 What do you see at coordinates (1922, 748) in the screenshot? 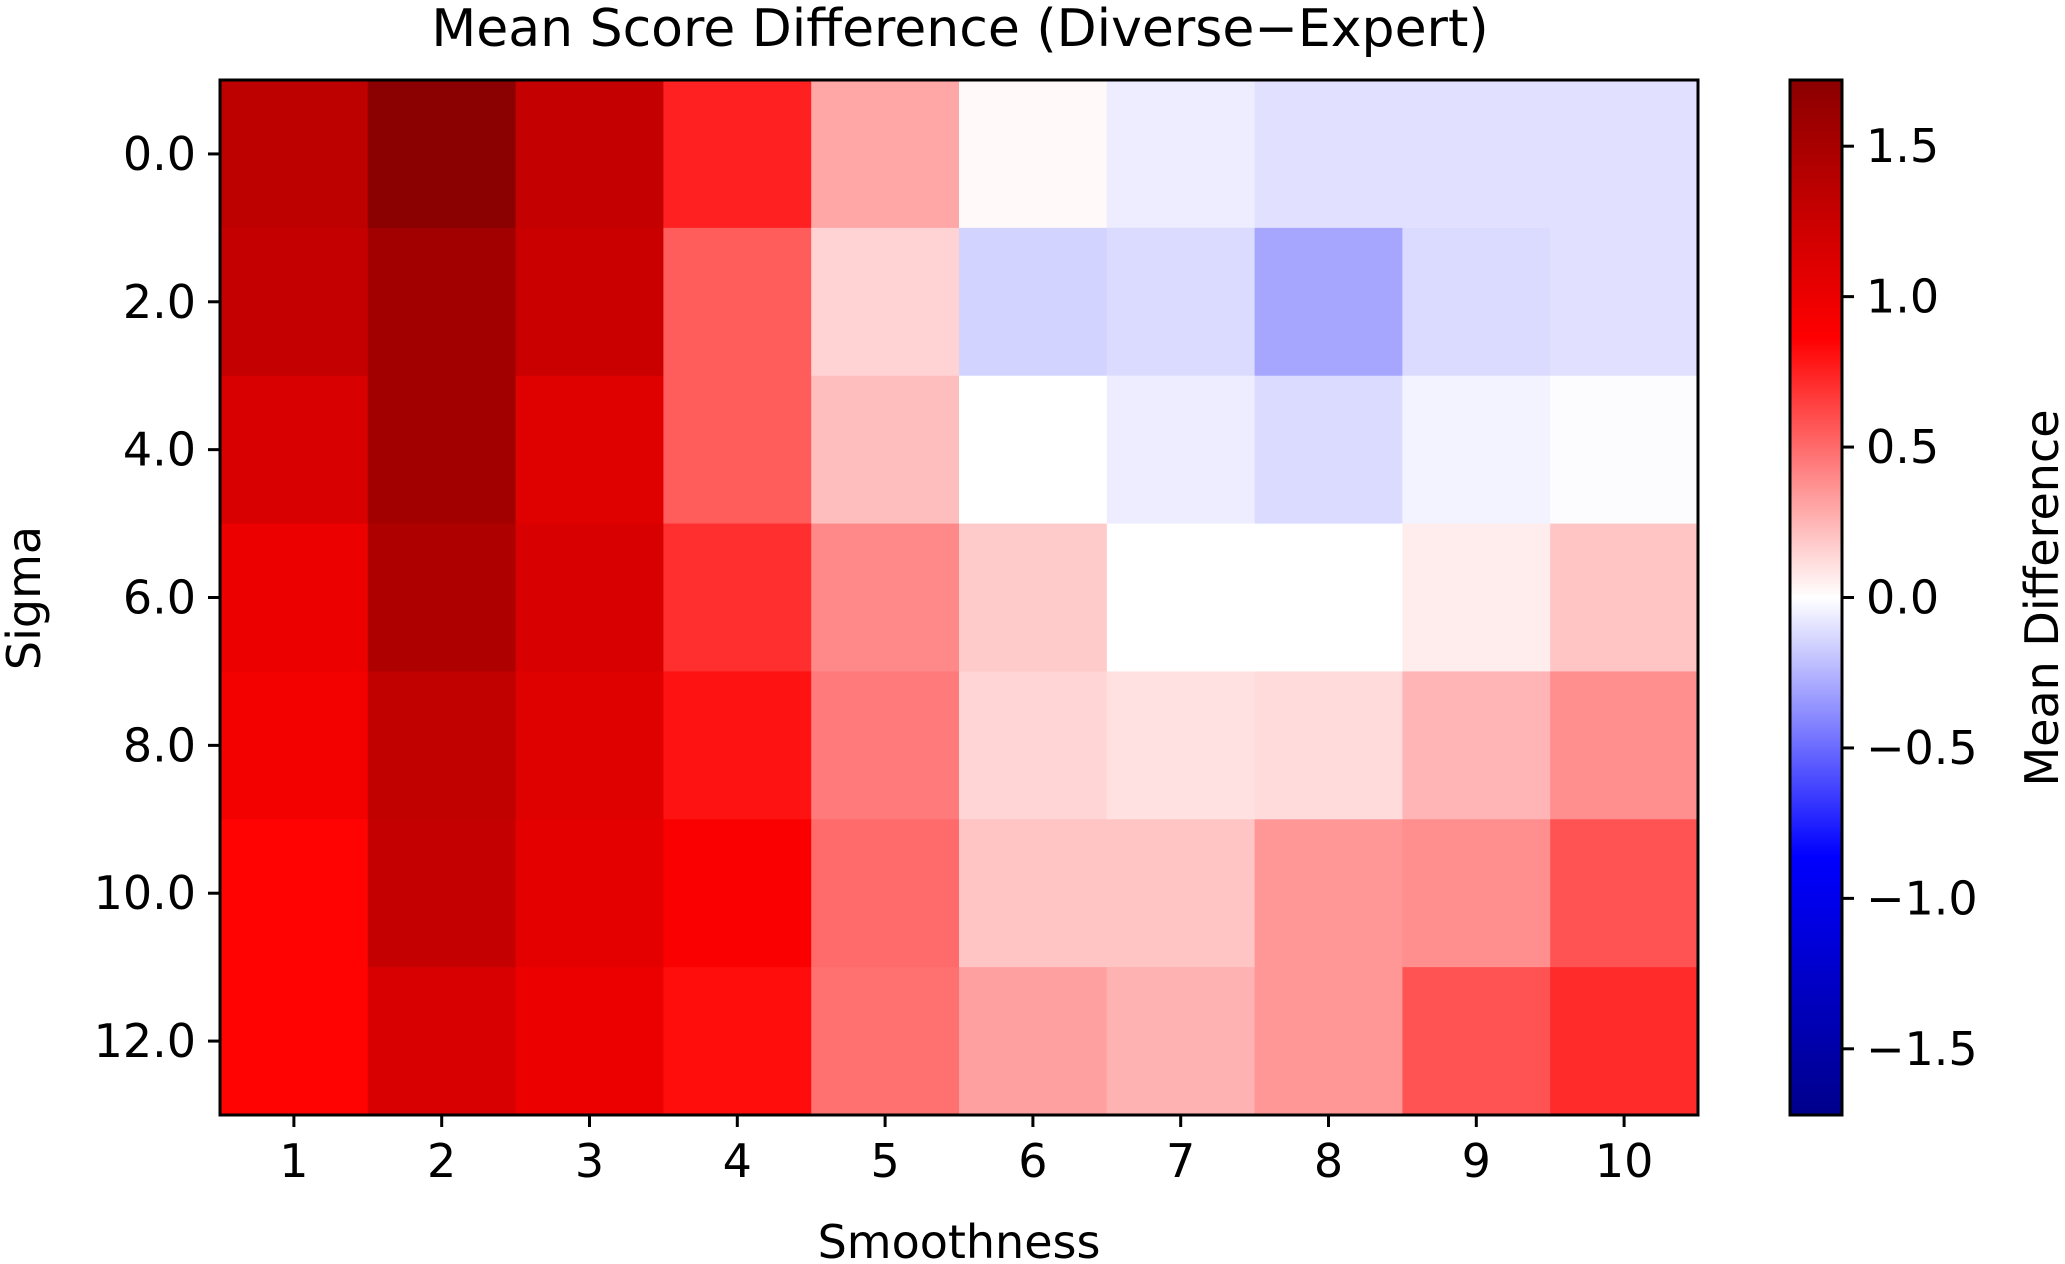
I see `colorbar-tick-label: −0.5` at bounding box center [1922, 748].